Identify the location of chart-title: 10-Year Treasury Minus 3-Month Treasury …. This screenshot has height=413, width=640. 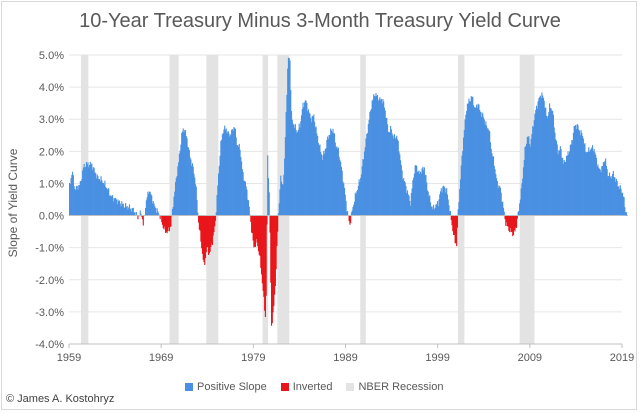
(320, 21).